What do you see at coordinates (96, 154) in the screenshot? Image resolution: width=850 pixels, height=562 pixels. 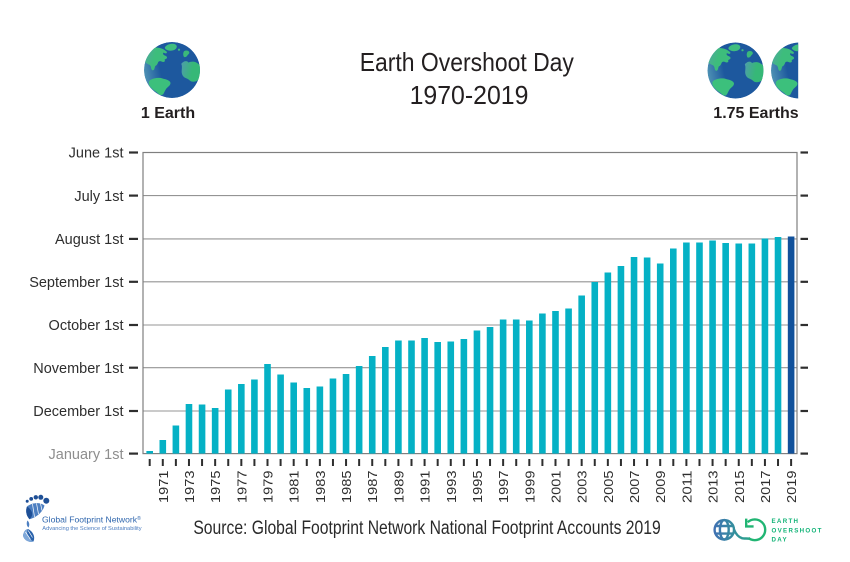 I see `svg-text: June 1st` at bounding box center [96, 154].